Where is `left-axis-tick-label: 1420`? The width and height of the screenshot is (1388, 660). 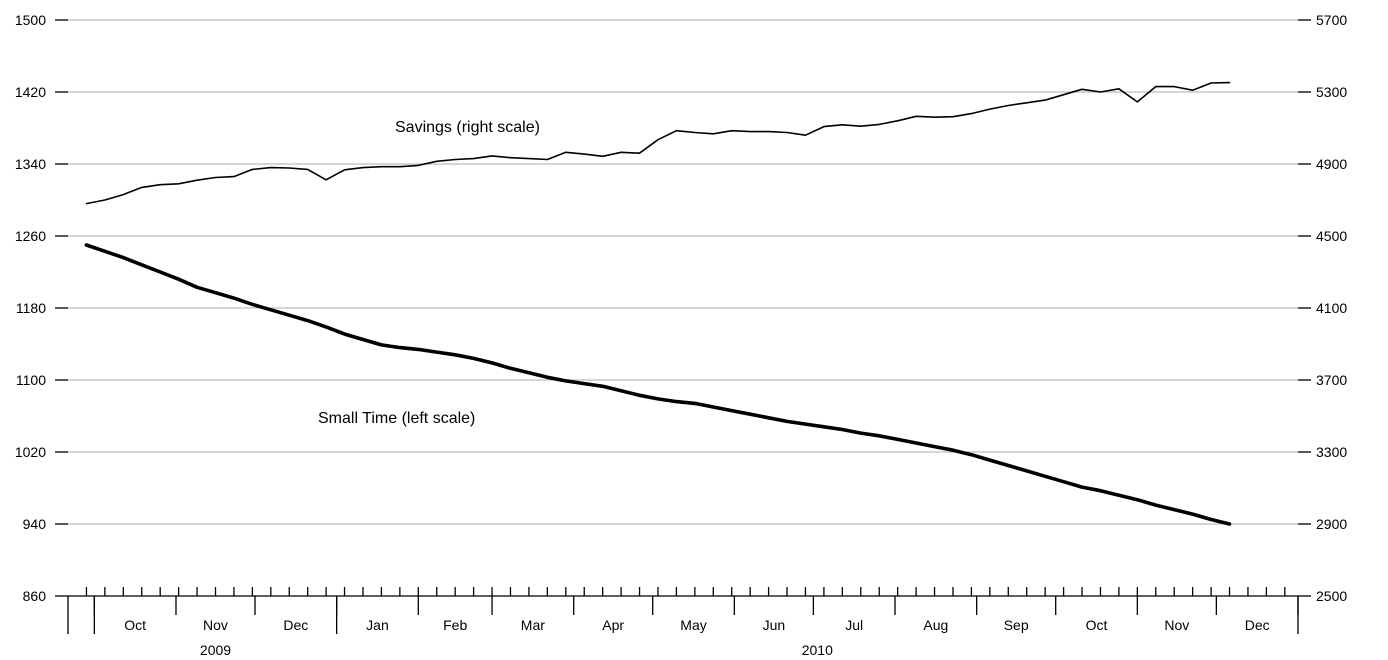
left-axis-tick-label: 1420 is located at coordinates (30, 92).